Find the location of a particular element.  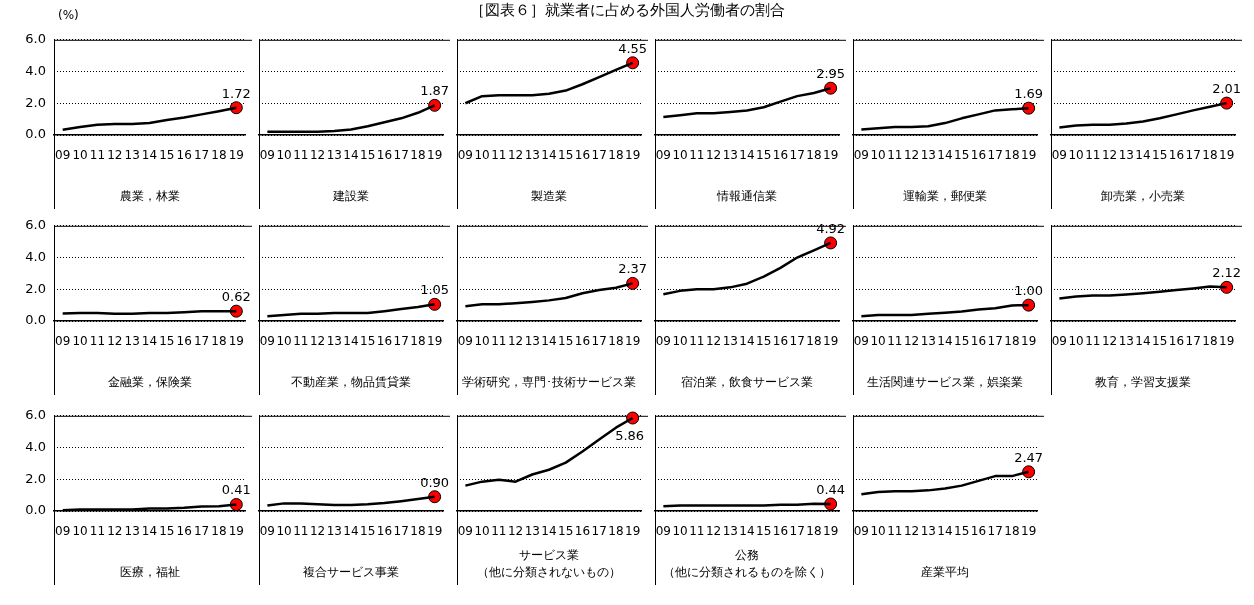

x-tick-label: 13 is located at coordinates (132, 155).